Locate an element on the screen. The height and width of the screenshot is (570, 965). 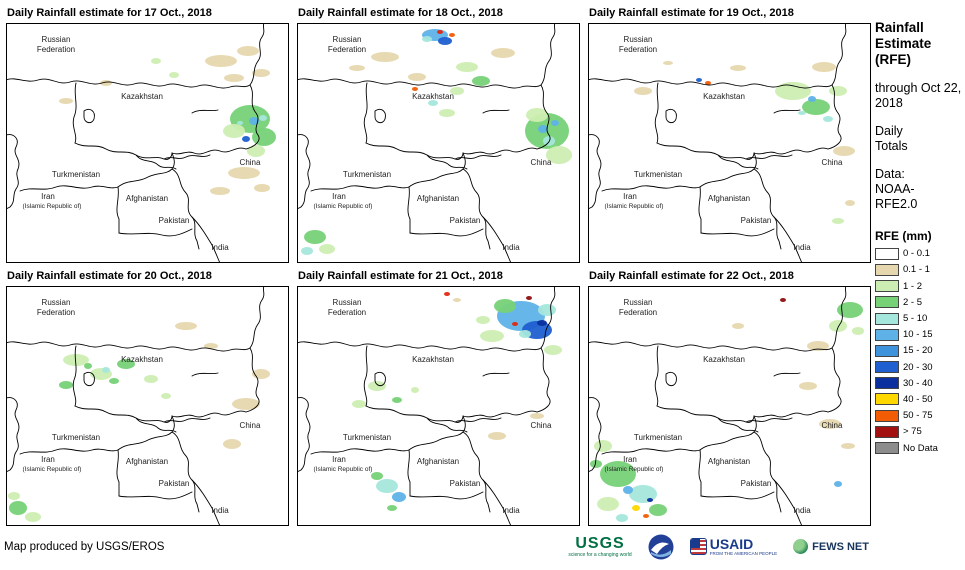
legend-label: > 75 is located at coordinates (912, 432).